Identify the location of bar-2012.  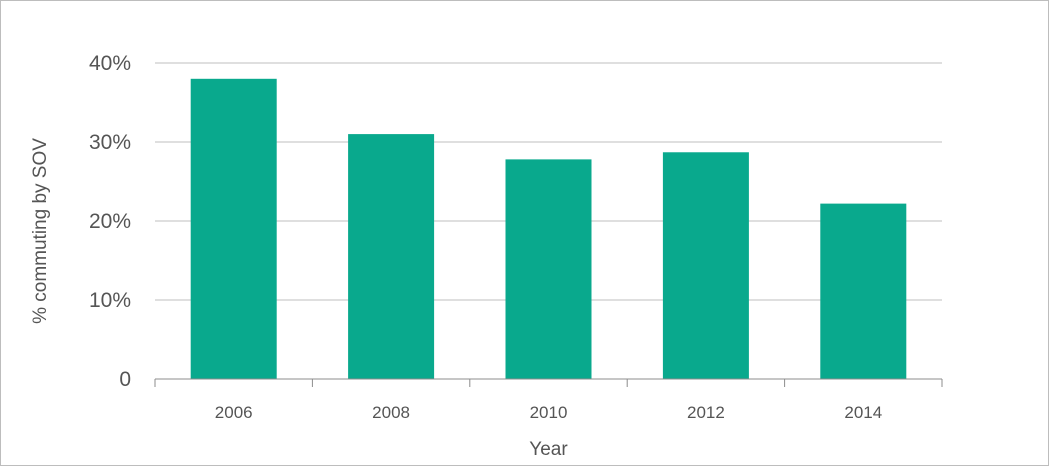
(705, 265).